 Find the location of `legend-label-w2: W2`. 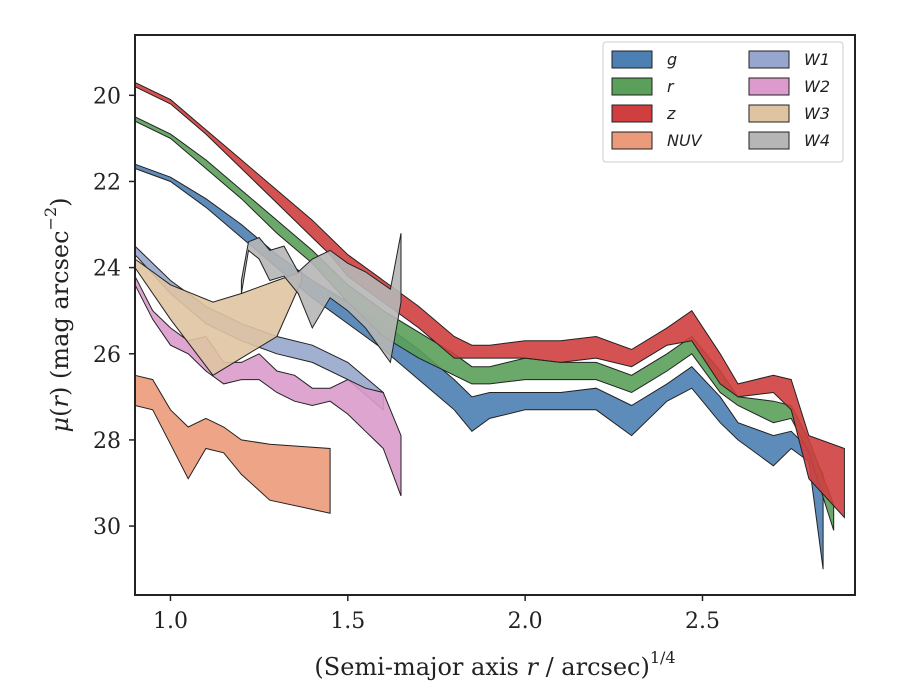

legend-label-w2: W2 is located at coordinates (817, 86).